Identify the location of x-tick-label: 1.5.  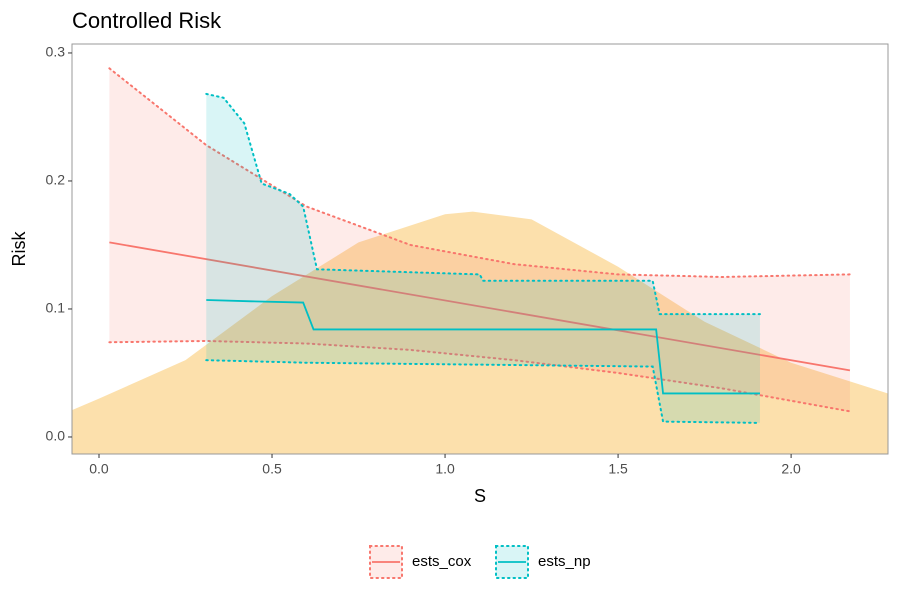
(618, 469).